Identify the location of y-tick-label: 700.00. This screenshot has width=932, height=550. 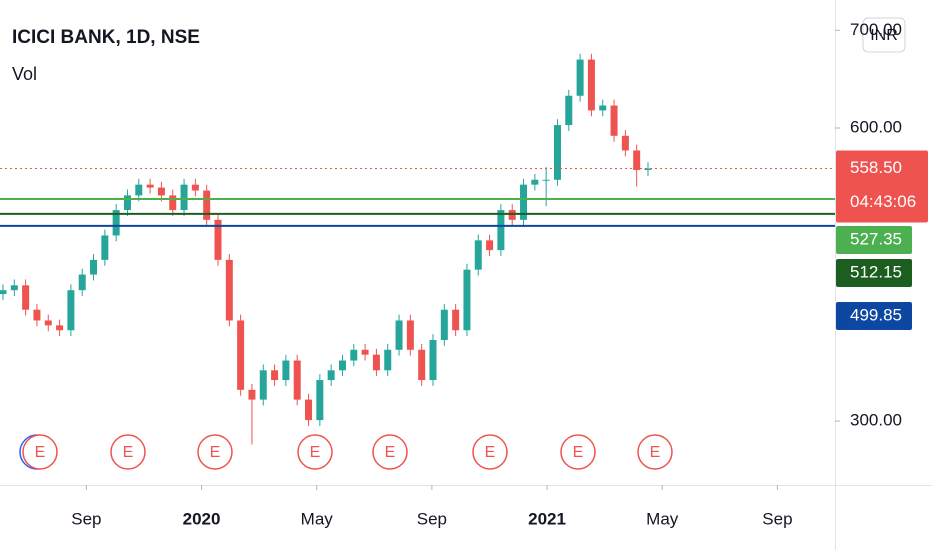
(876, 29).